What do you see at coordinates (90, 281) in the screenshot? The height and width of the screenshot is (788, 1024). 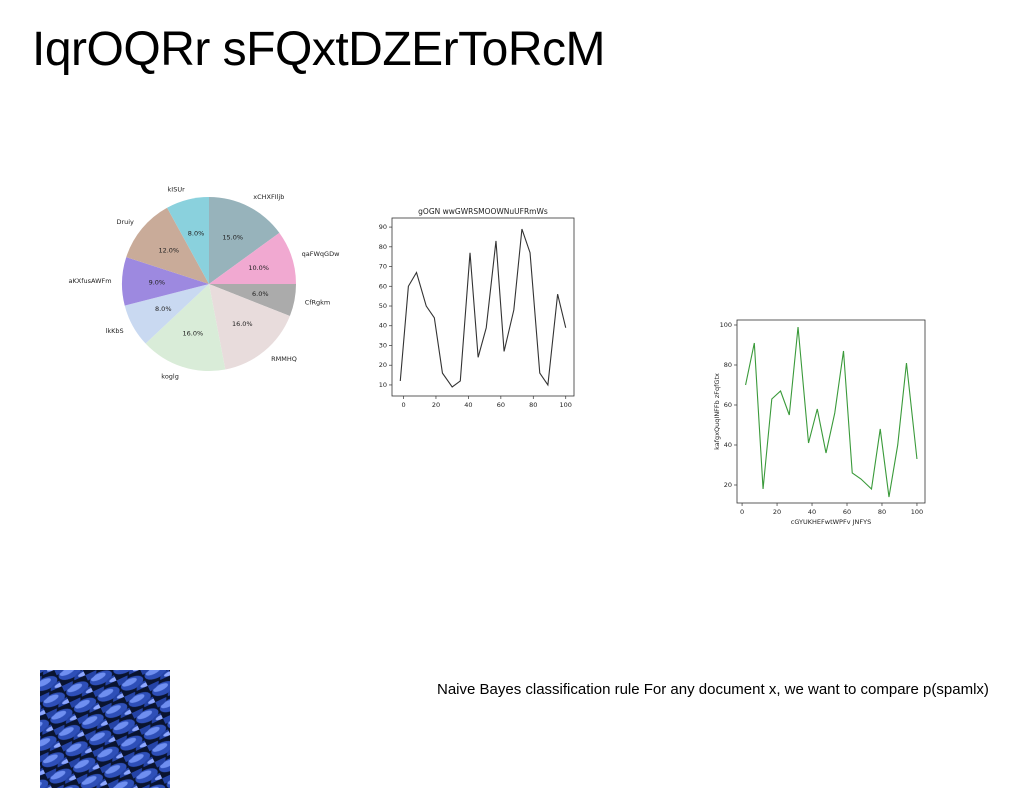 I see `slice-label: aKXfusAWFm` at bounding box center [90, 281].